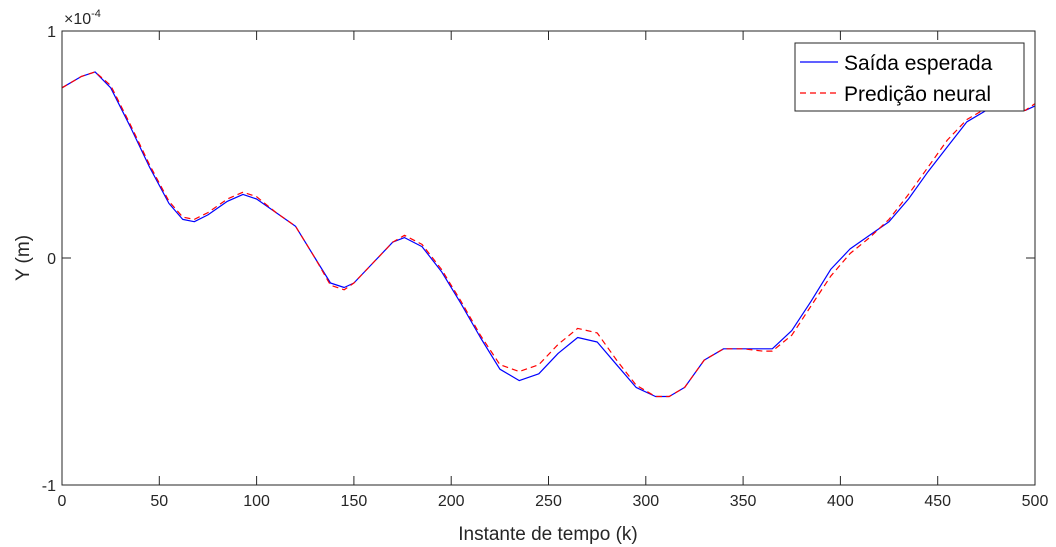  Describe the element at coordinates (548, 534) in the screenshot. I see `x-axis-label: Instante de tempo (k)` at that location.